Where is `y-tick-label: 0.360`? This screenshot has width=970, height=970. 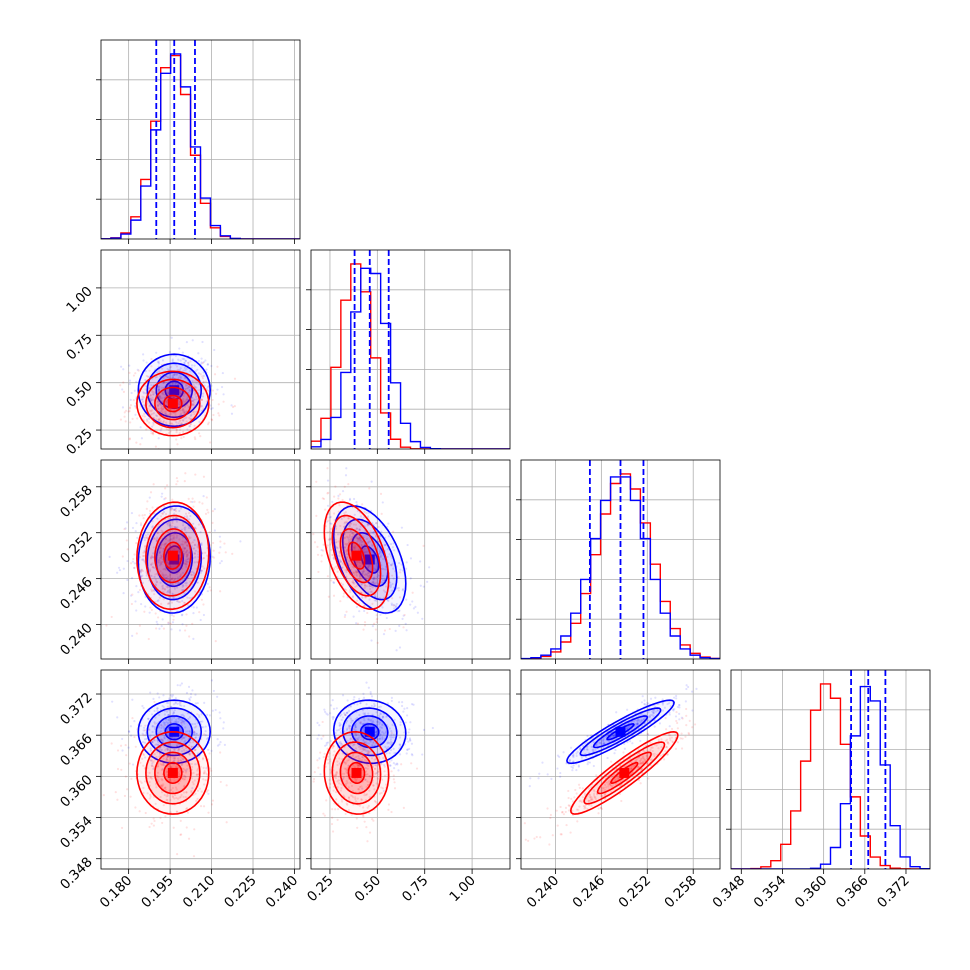
y-tick-label: 0.360 is located at coordinates (76, 791).